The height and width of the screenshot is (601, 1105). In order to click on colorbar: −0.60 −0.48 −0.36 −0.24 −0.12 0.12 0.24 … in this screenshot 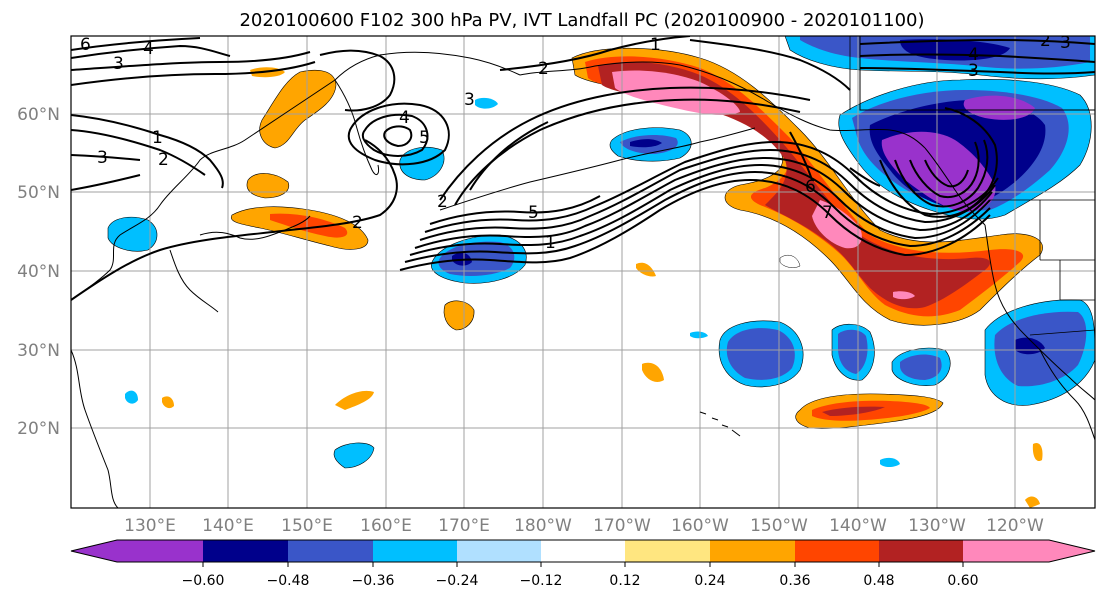, I will do `click(583, 564)`.